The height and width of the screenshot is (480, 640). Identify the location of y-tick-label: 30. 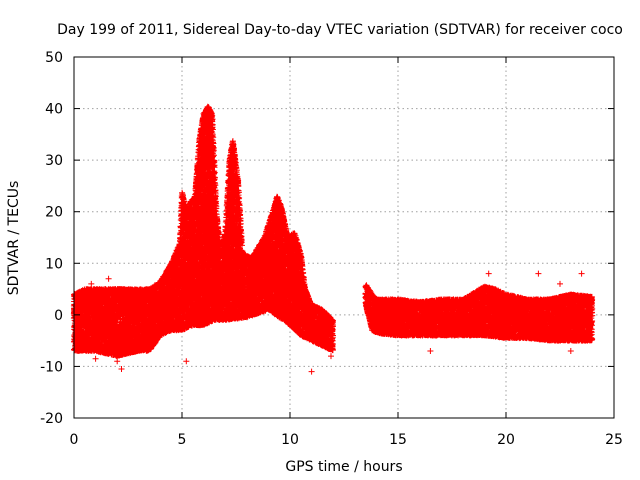
(54, 161).